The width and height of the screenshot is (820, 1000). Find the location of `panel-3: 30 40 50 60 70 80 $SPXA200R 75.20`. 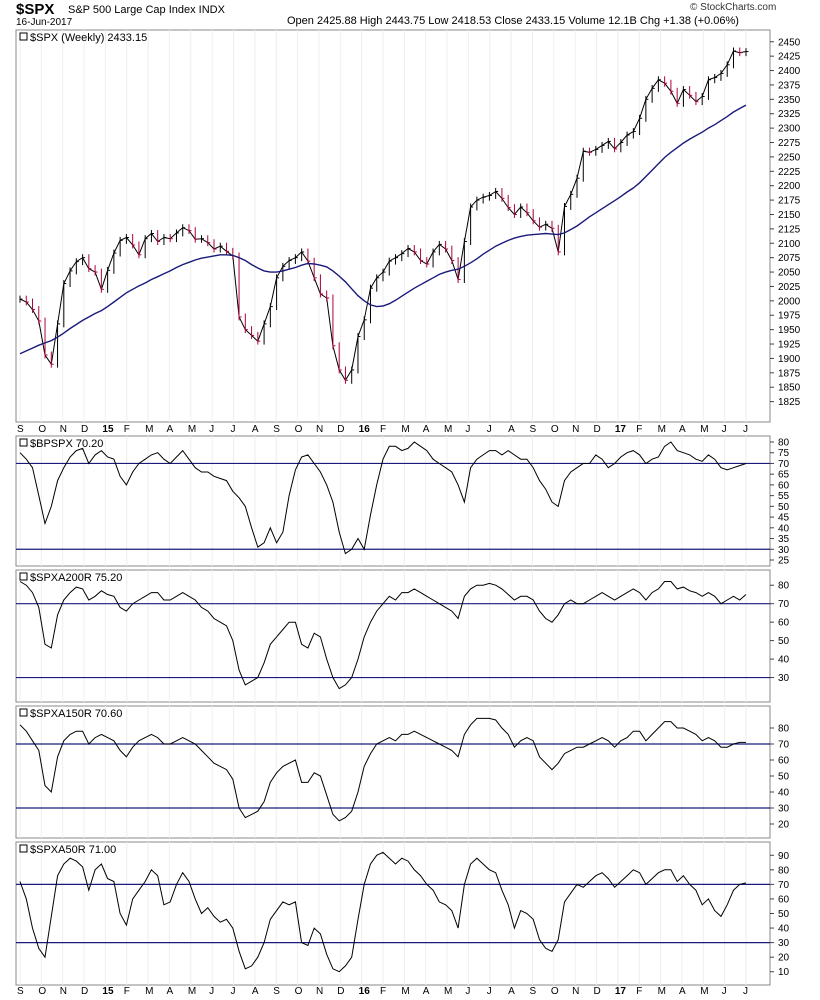

panel-3: 30 40 50 60 70 80 $SPXA200R 75.20 is located at coordinates (402, 636).